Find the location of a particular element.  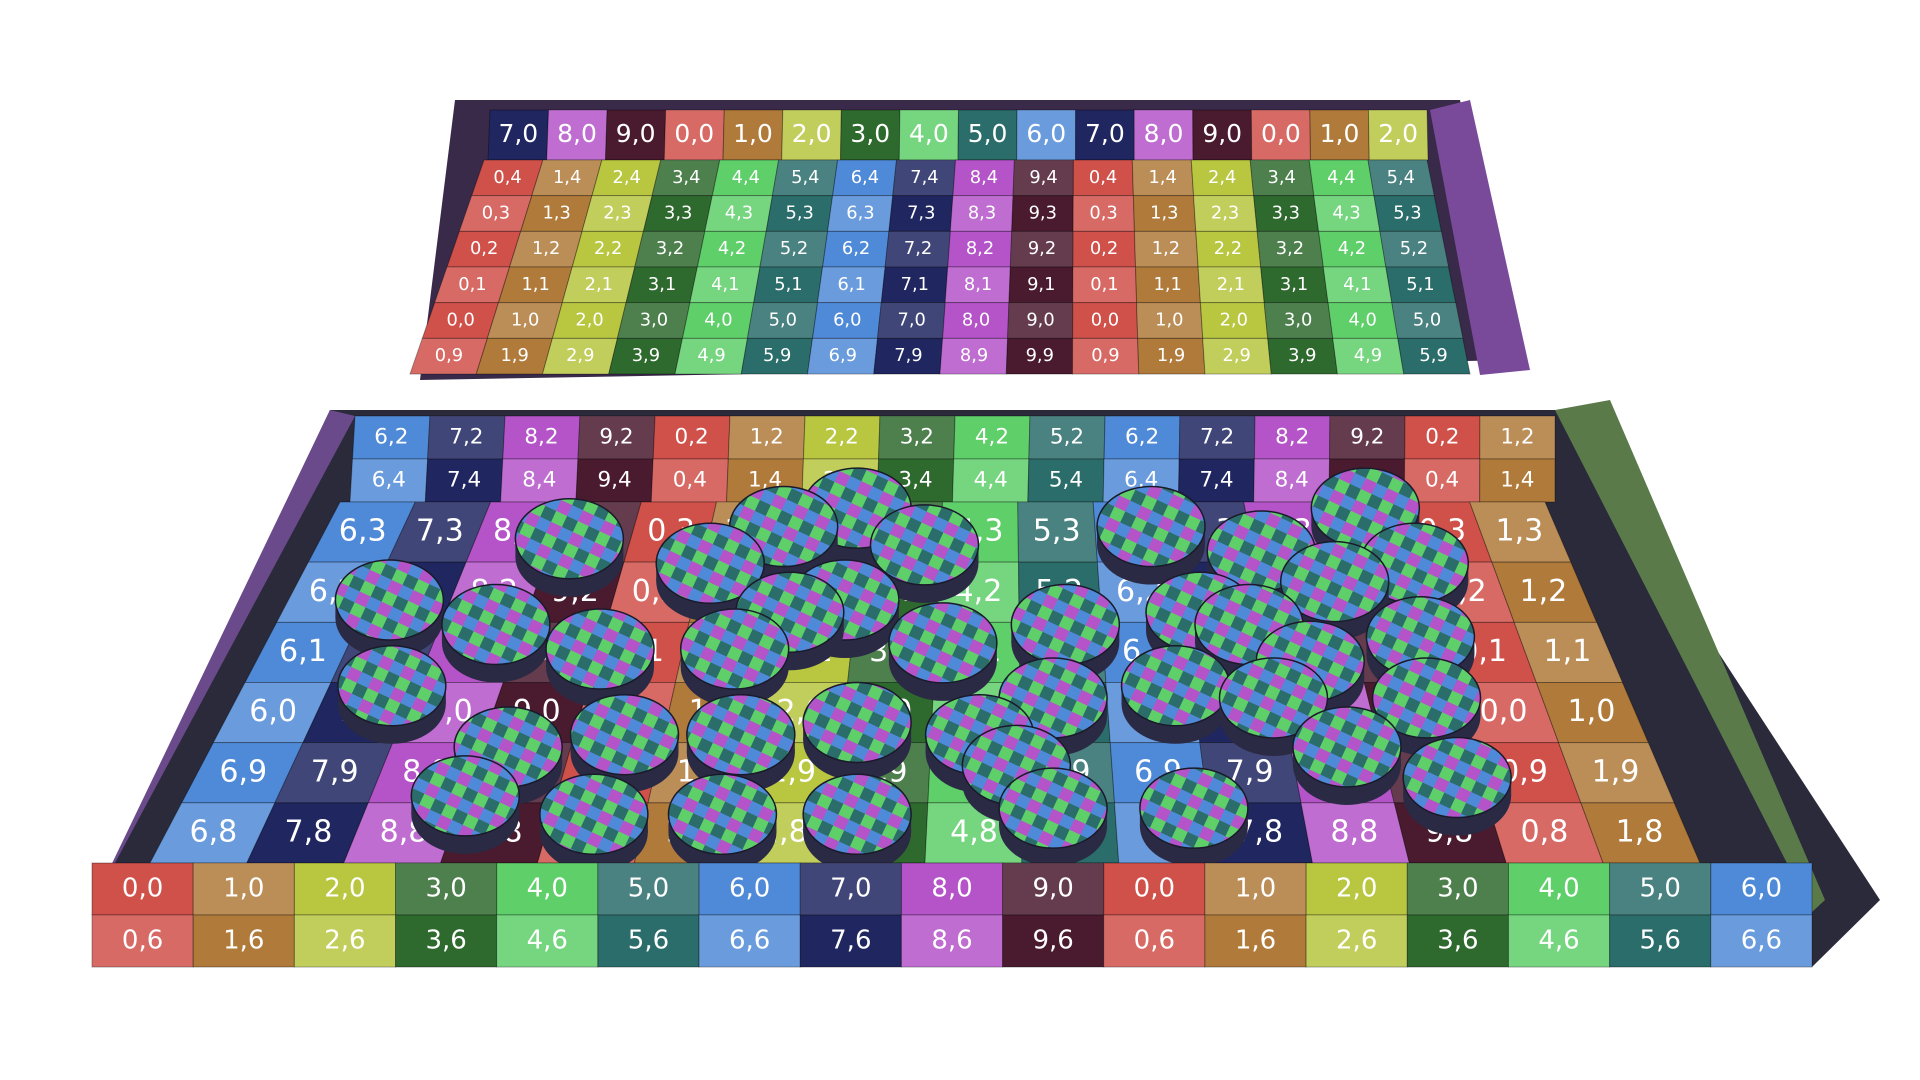

cell-label: 8,9 is located at coordinates (974, 355).